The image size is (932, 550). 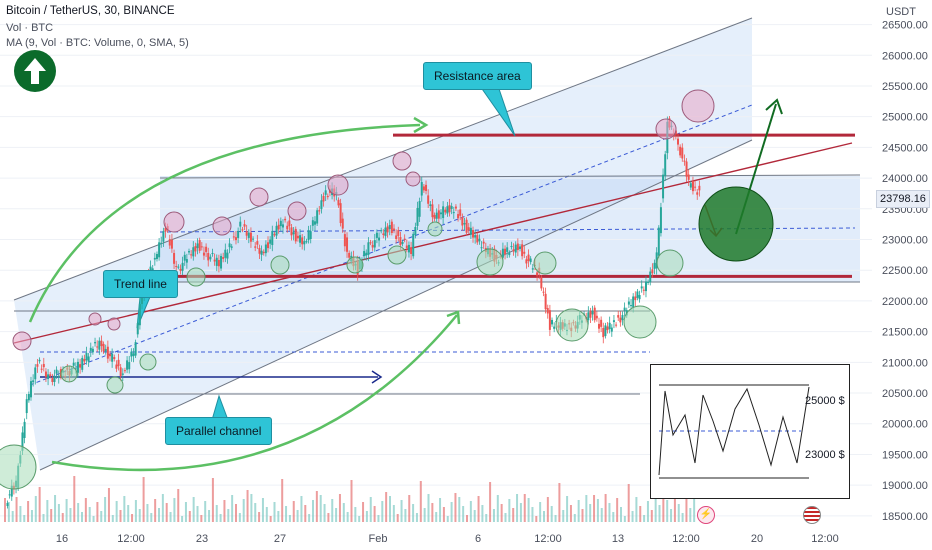 What do you see at coordinates (905, 179) in the screenshot?
I see `y-axis-tick-label: 24000.00` at bounding box center [905, 179].